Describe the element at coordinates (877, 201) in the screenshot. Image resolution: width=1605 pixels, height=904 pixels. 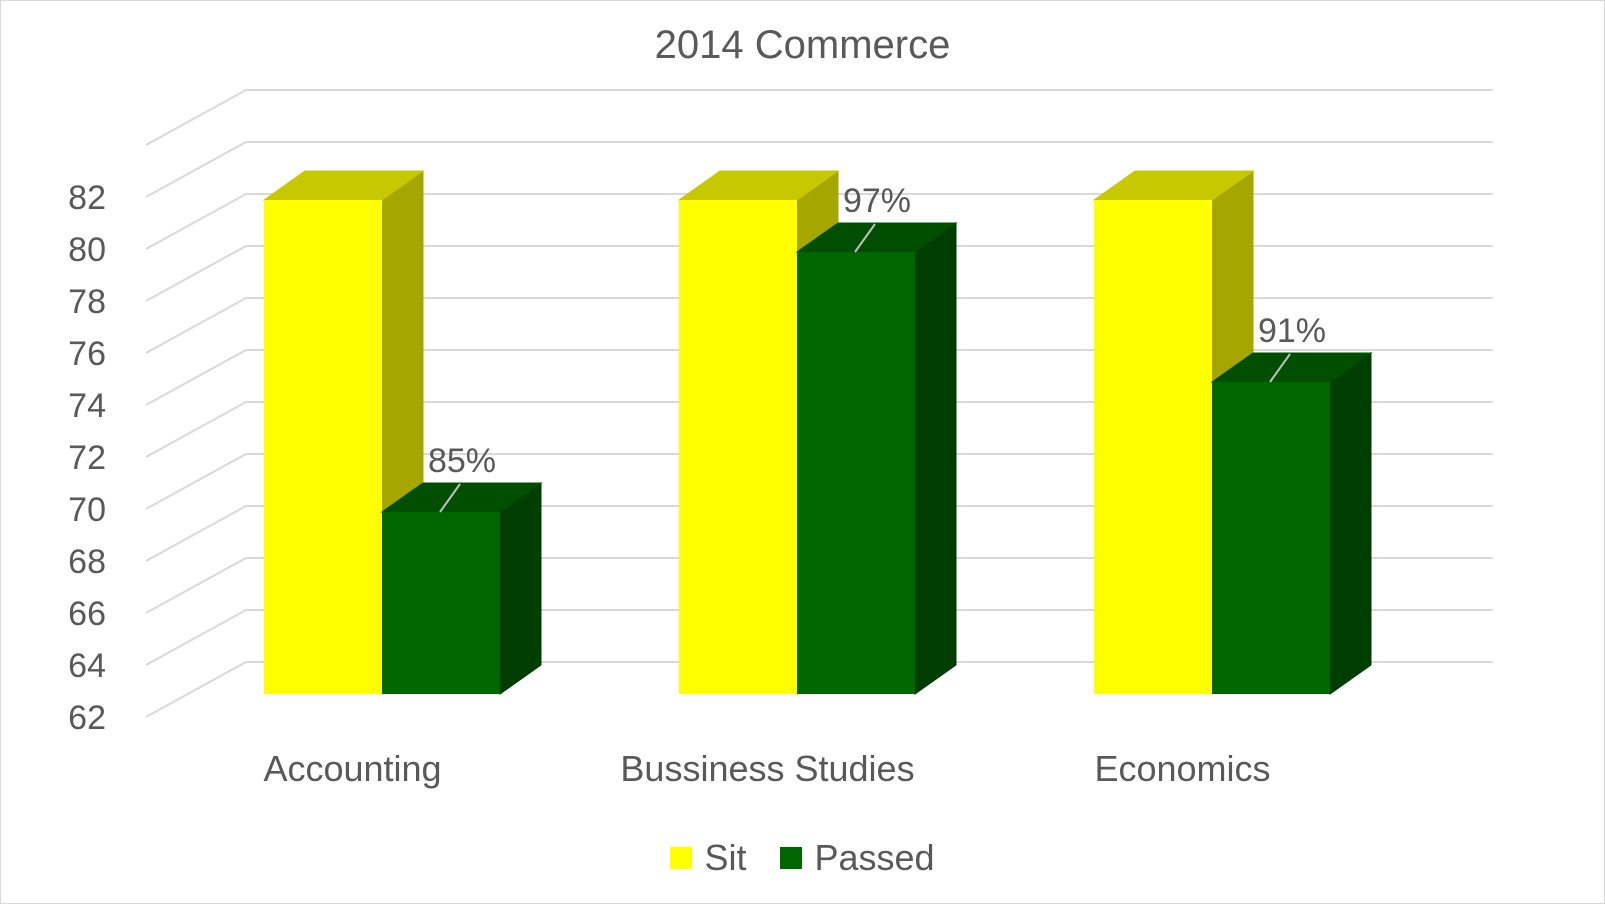
I see `data-label-bussiness-studies: 97%` at that location.